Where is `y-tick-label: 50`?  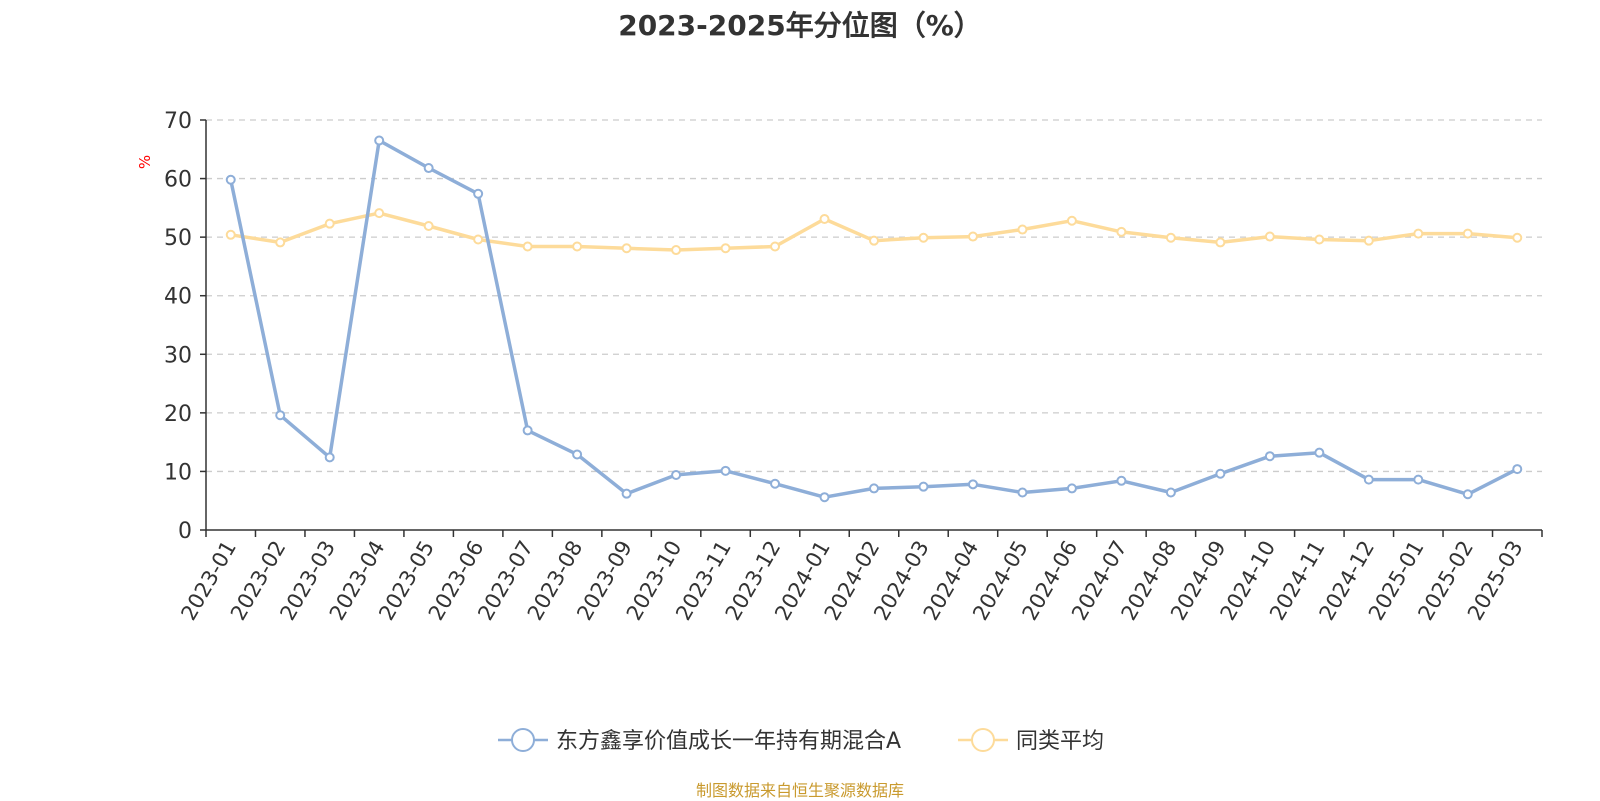 y-tick-label: 50 is located at coordinates (178, 238).